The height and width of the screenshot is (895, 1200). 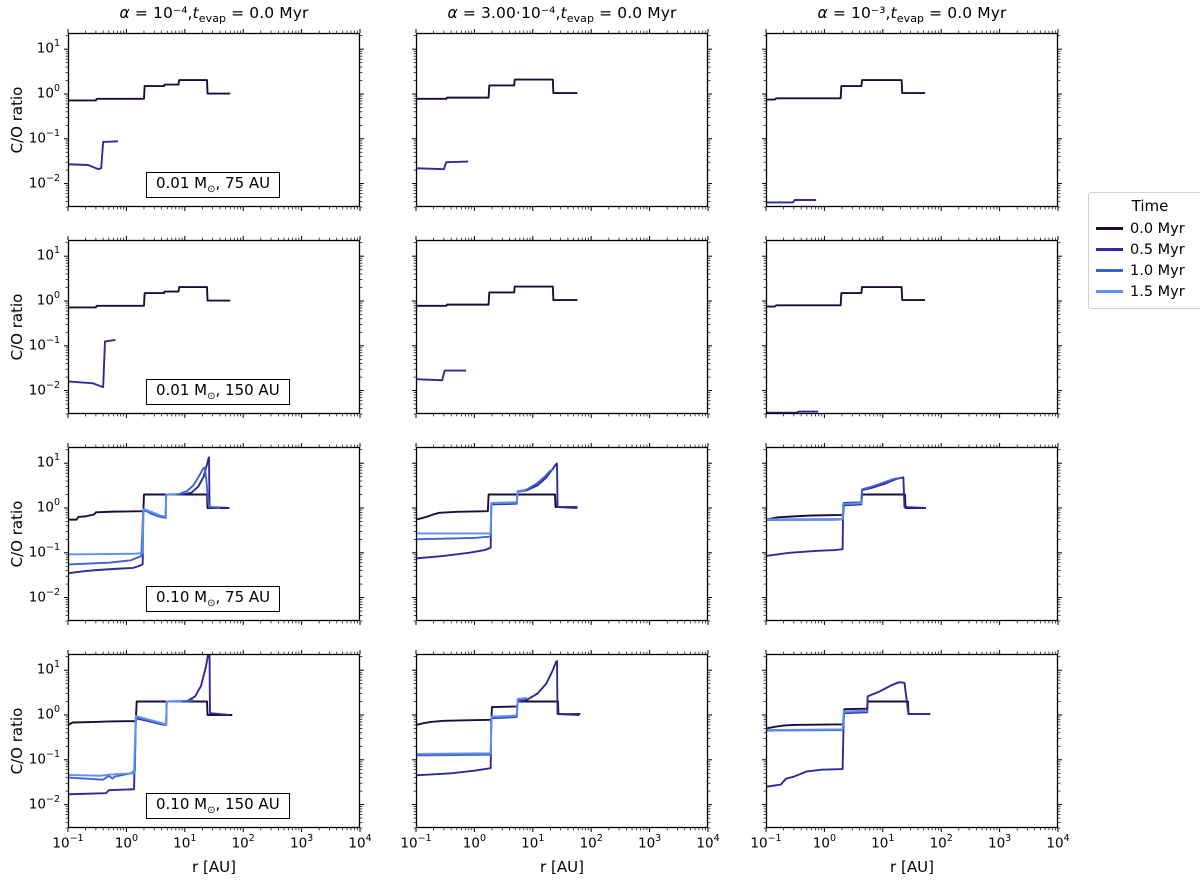 I want to click on panel-r1c2, so click(x=562, y=120).